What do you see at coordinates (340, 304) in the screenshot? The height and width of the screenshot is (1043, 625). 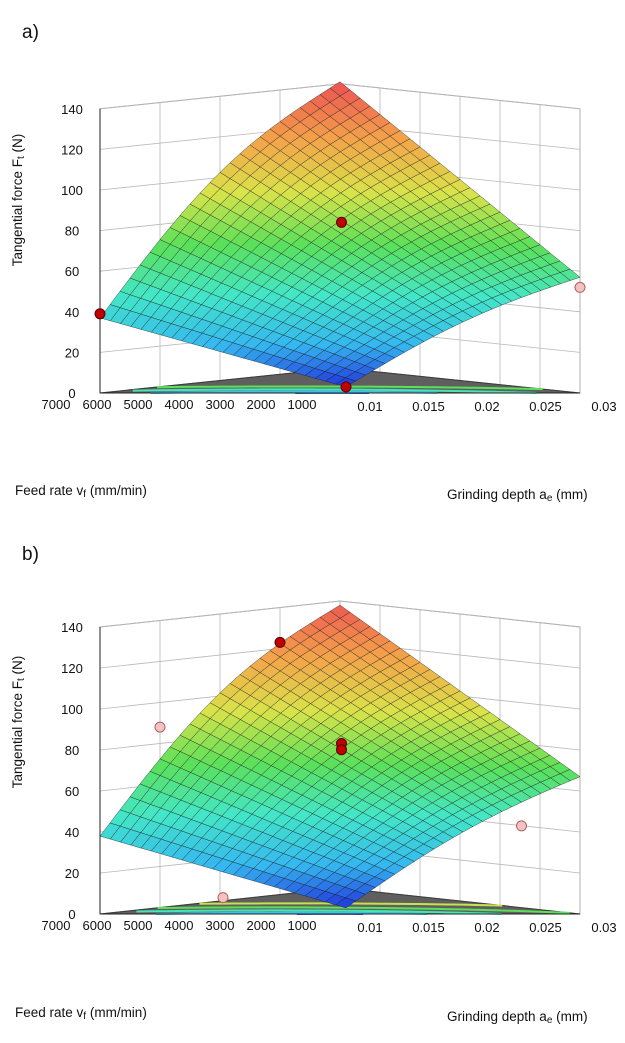 I see `design-points` at bounding box center [340, 304].